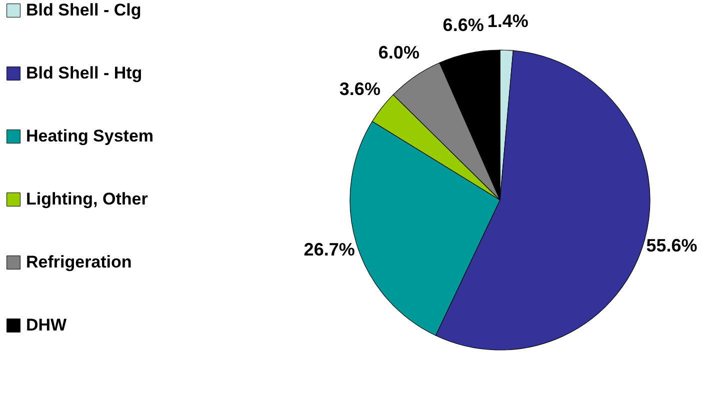 The height and width of the screenshot is (413, 723). What do you see at coordinates (329, 250) in the screenshot?
I see `data-label: 26.7%` at bounding box center [329, 250].